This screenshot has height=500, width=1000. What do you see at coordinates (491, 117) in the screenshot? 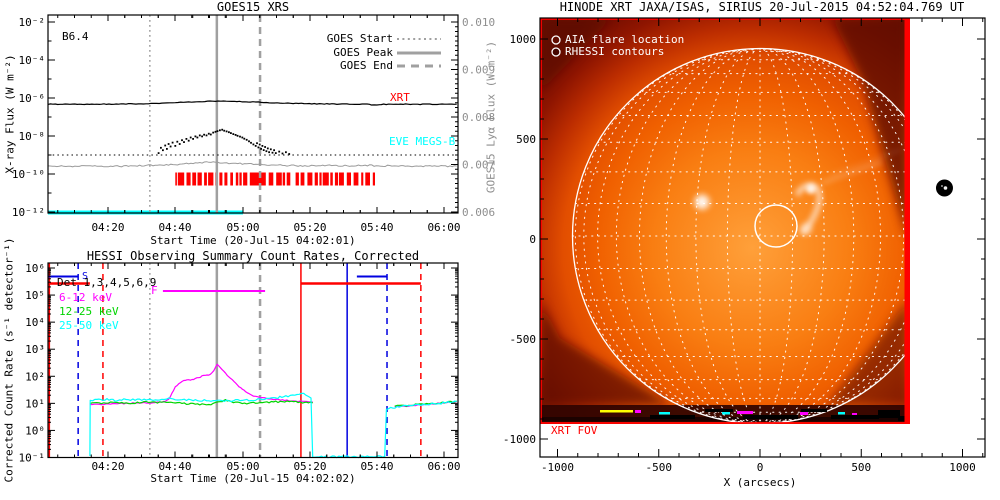
I see `goes-right-yaxis-title: GOES15 Lyα Flux (W m⁻²)` at bounding box center [491, 117].